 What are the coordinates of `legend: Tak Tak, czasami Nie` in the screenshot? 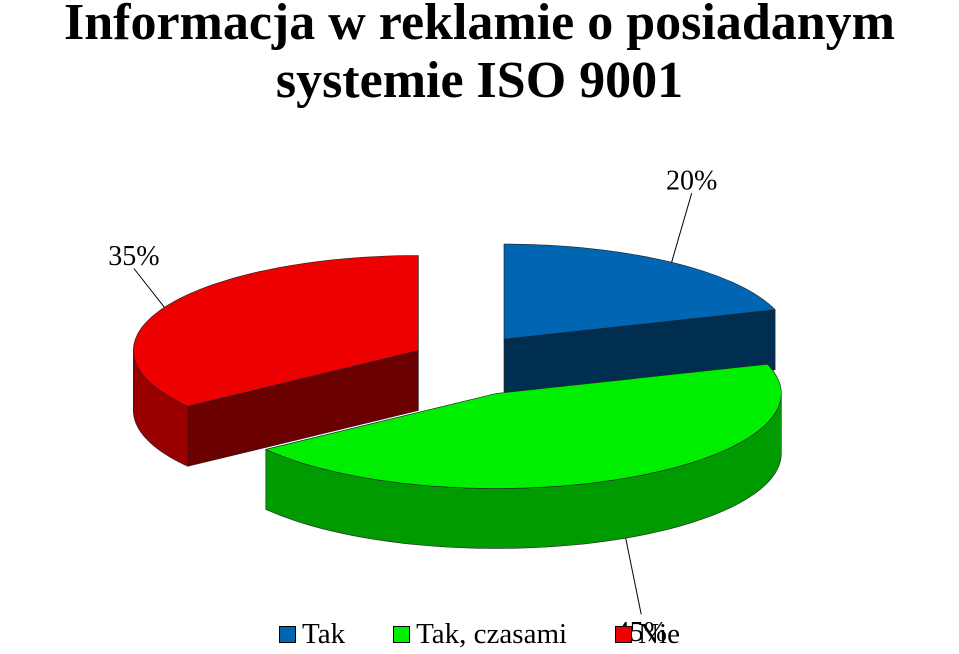 It's located at (479, 634).